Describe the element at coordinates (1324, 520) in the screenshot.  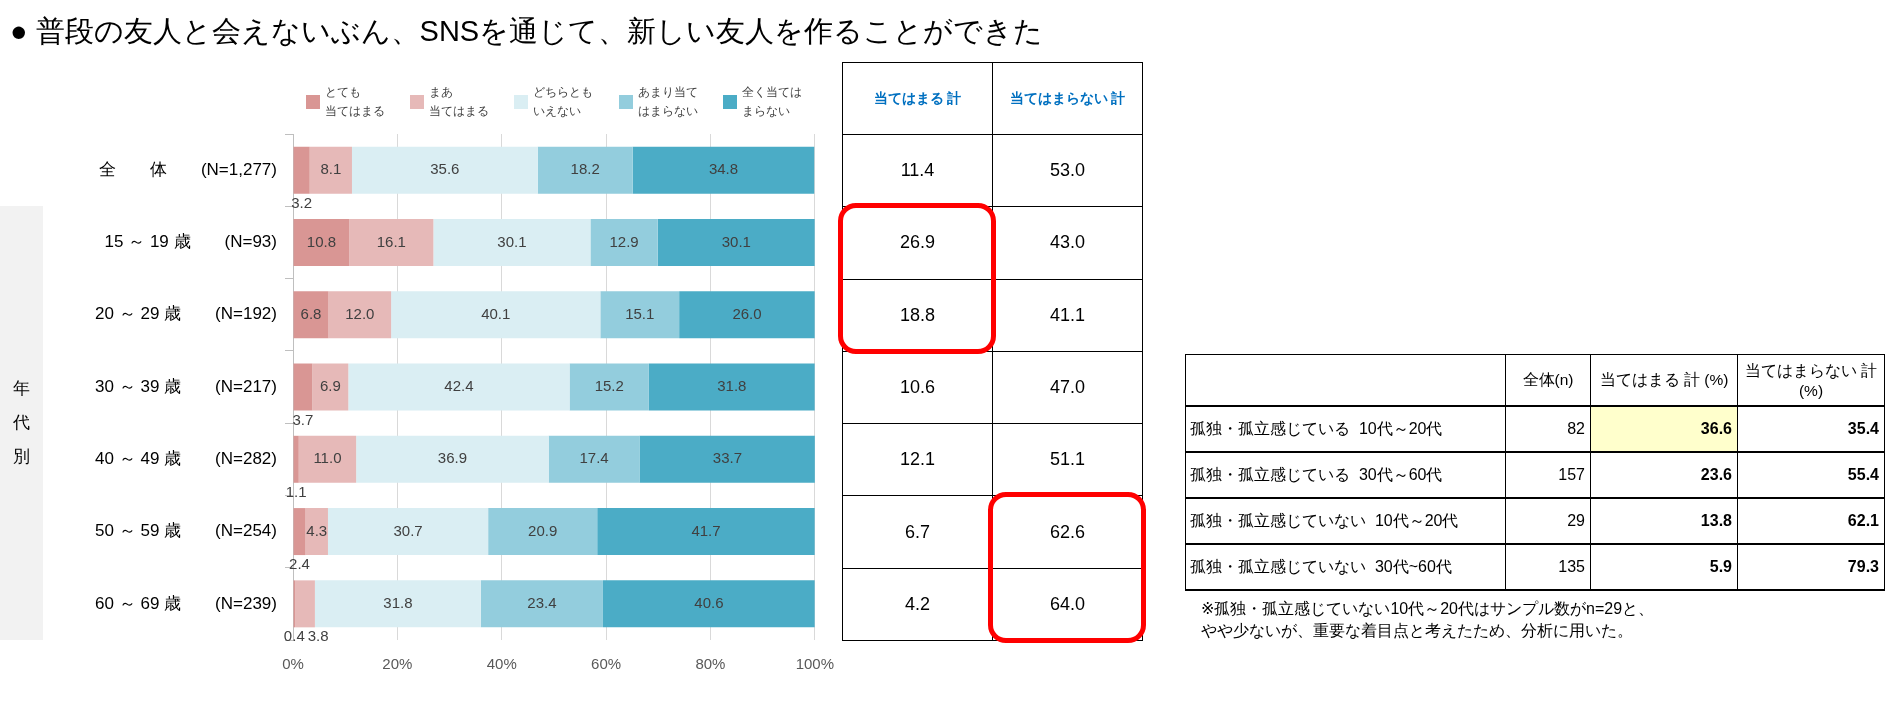
I see `category-label: 孤独・孤立感じていない 10代～20代` at that location.